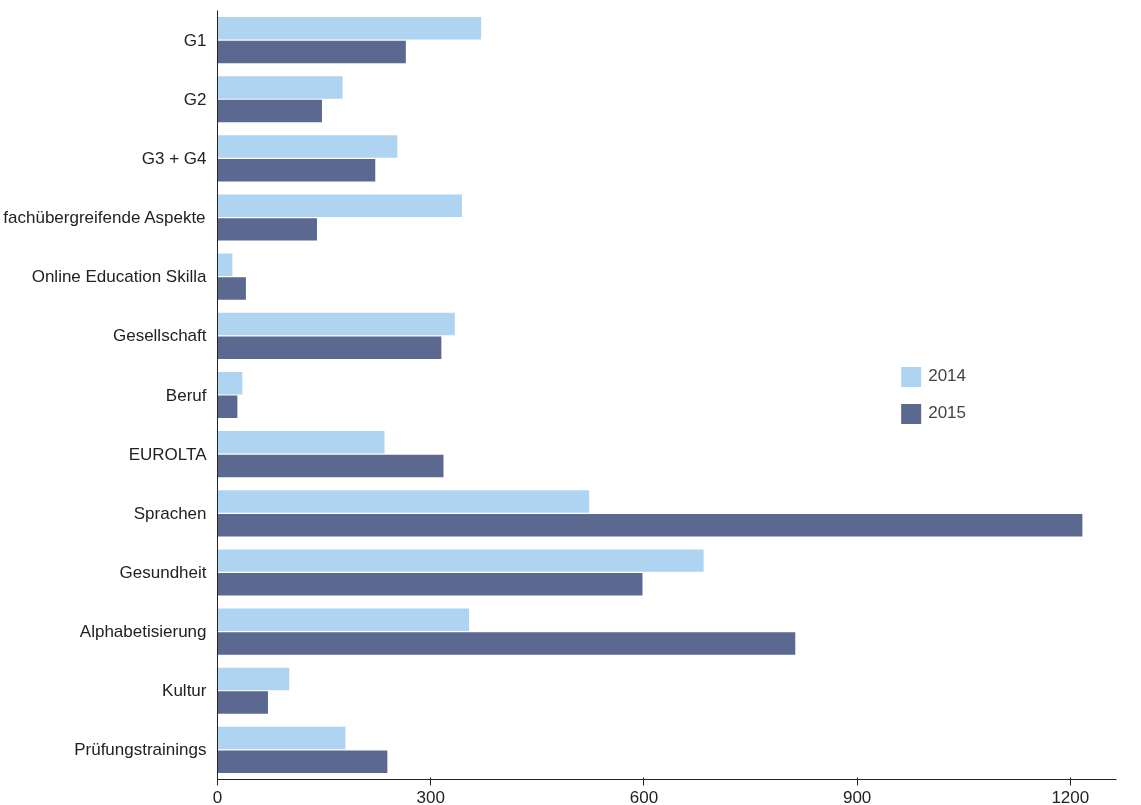 The width and height of the screenshot is (1141, 805). Describe the element at coordinates (857, 796) in the screenshot. I see `x-tick-label: 900` at that location.